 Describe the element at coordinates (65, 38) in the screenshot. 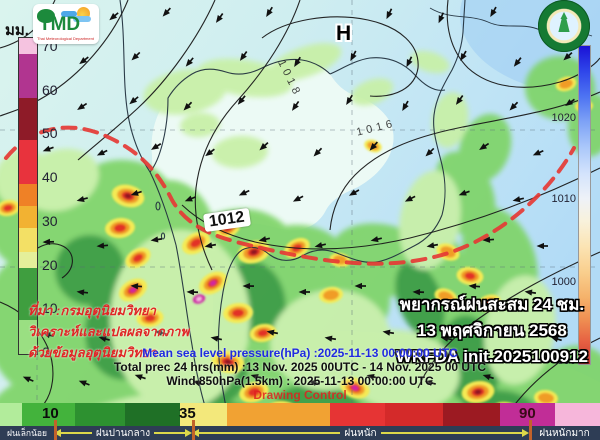

I see `tmd-logo-subtext: Thai Meteorological Department` at that location.